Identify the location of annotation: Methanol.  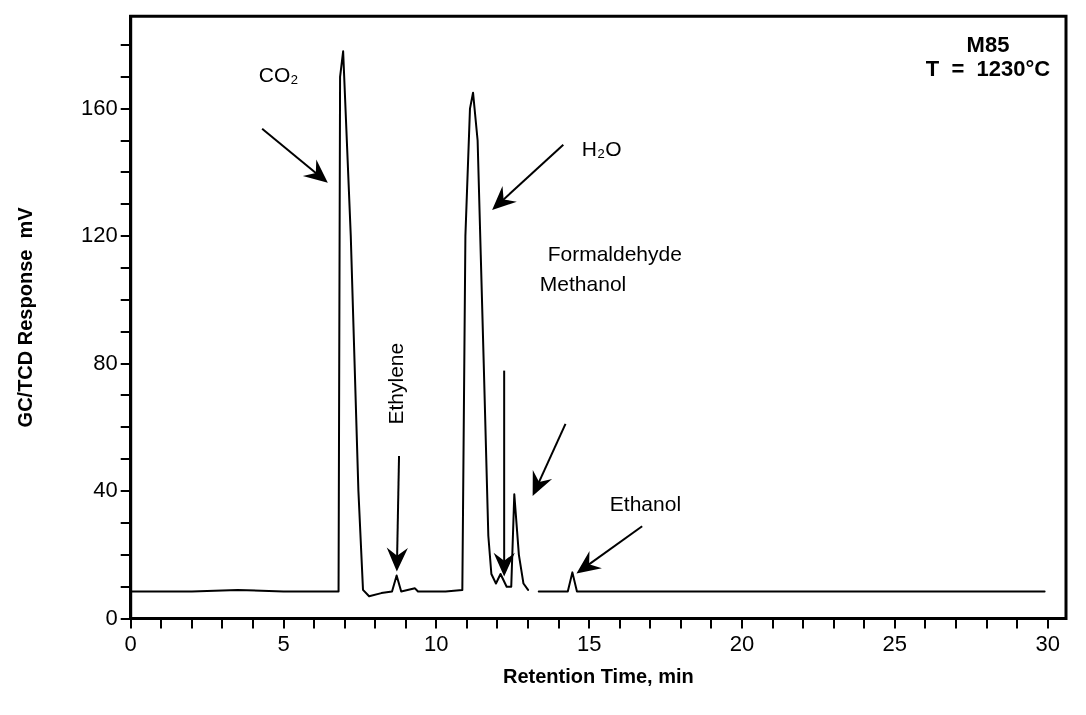
(583, 284).